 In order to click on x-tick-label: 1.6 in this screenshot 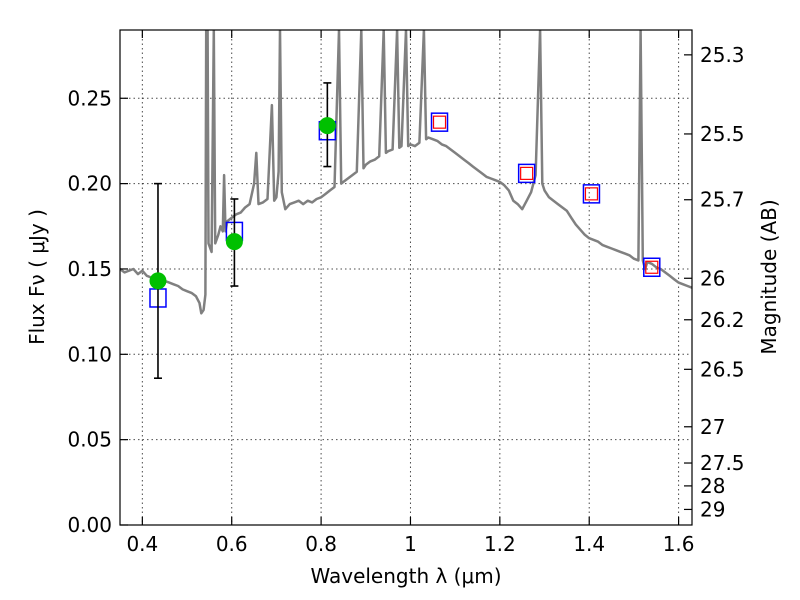, I will do `click(679, 544)`.